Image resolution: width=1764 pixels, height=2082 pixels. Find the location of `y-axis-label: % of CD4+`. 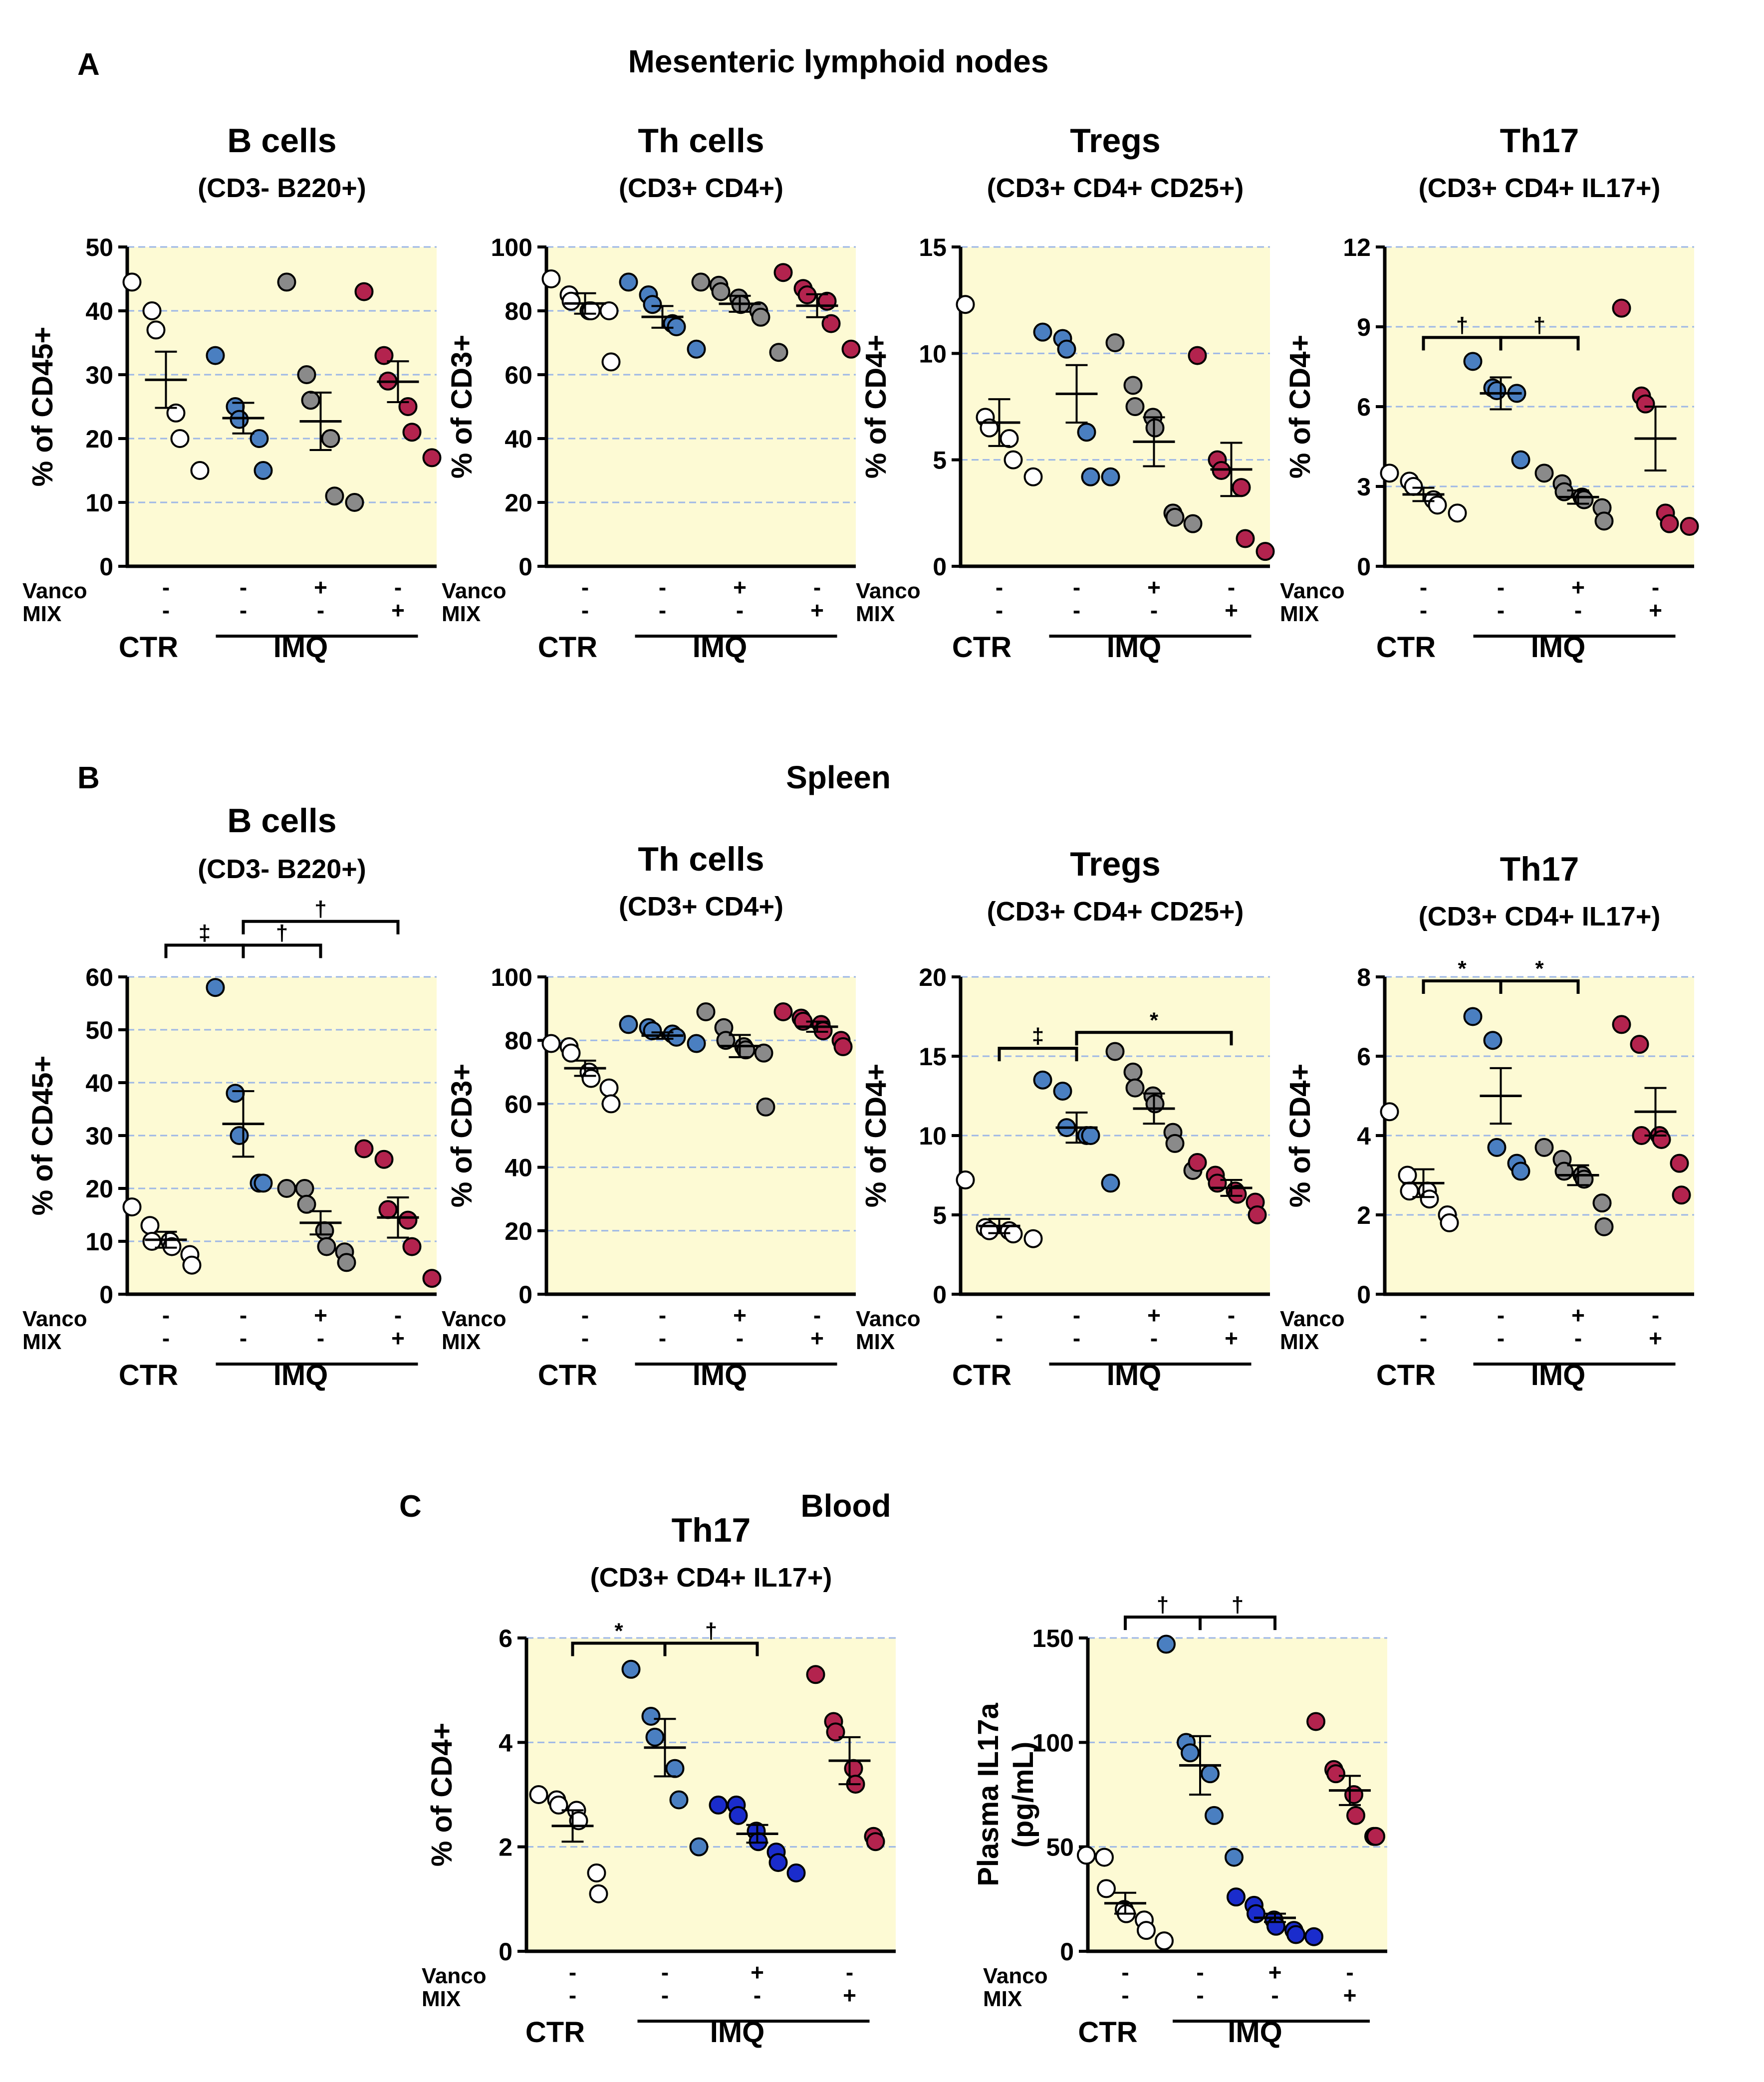

y-axis-label: % of CD4+ is located at coordinates (1300, 407).